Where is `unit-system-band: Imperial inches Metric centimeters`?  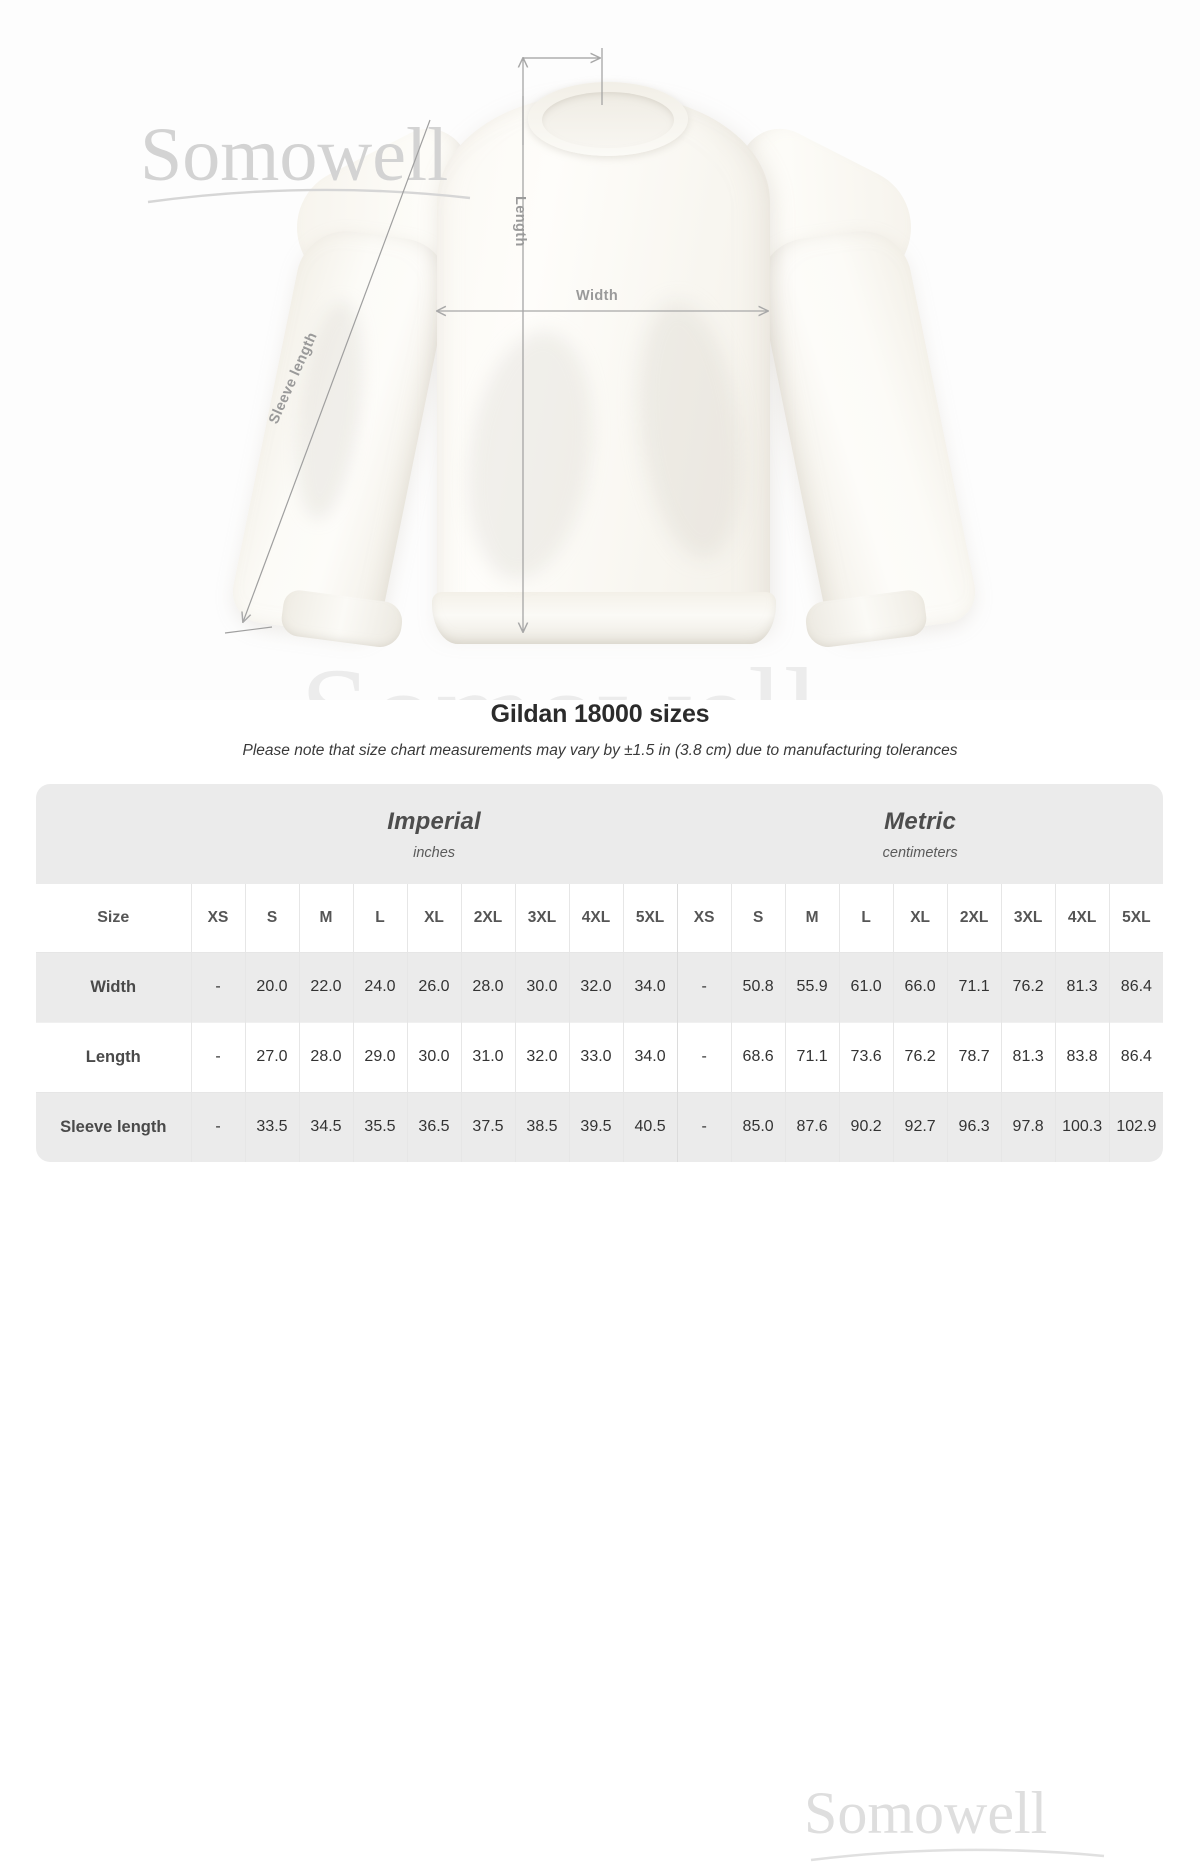 unit-system-band: Imperial inches Metric centimeters is located at coordinates (600, 834).